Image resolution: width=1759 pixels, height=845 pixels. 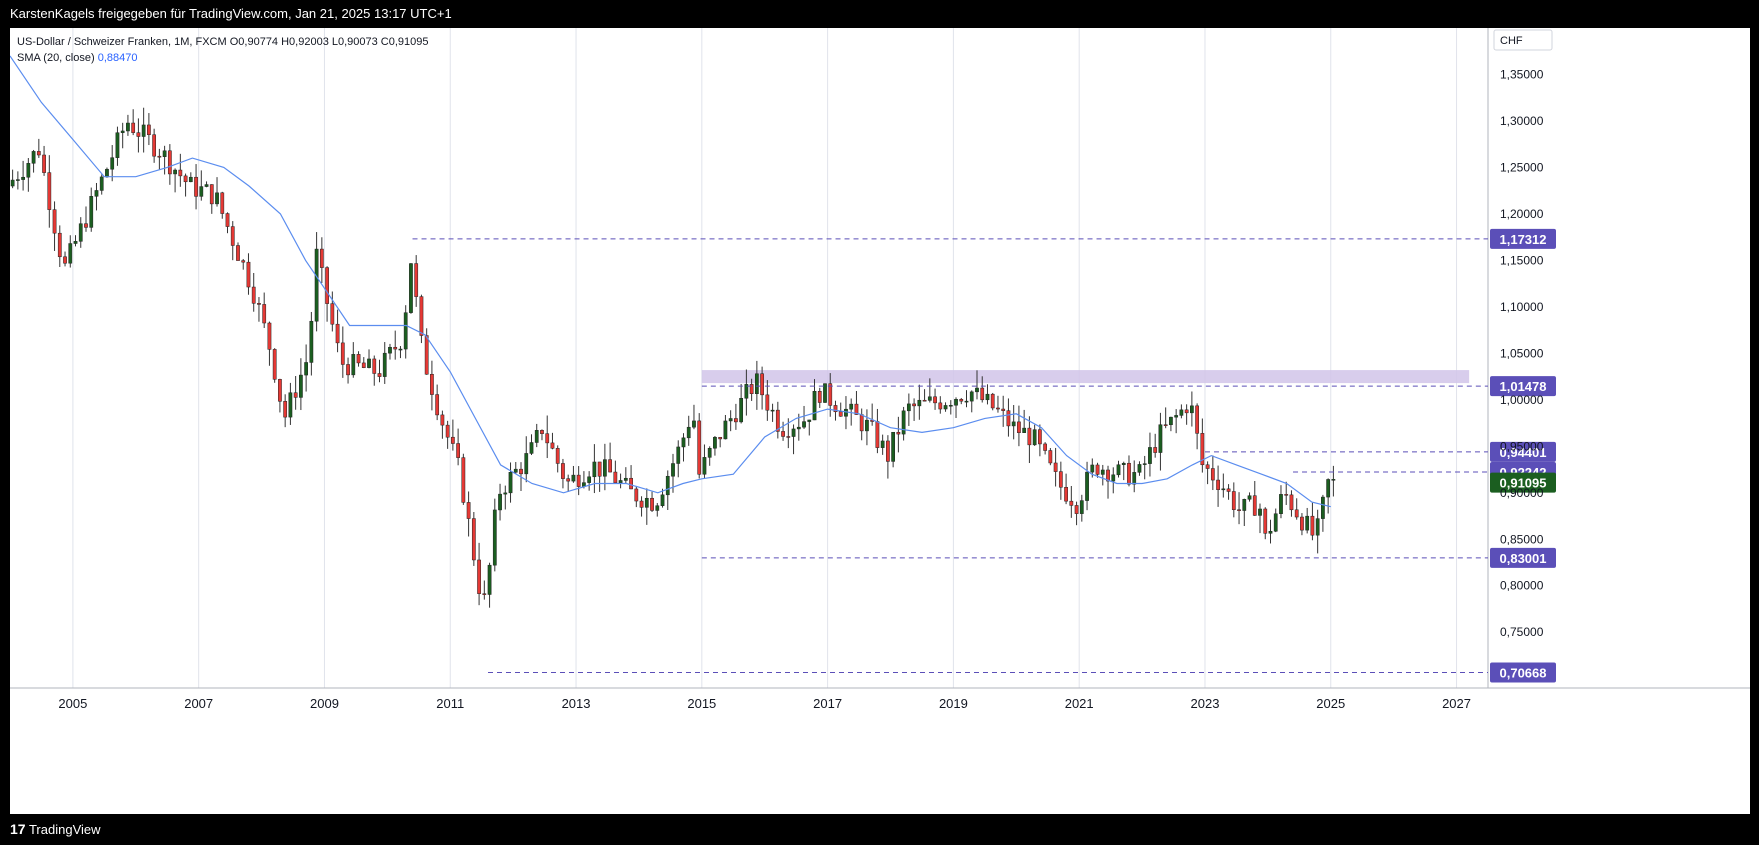 What do you see at coordinates (1522, 400) in the screenshot?
I see `y-tick-label: 1,00000` at bounding box center [1522, 400].